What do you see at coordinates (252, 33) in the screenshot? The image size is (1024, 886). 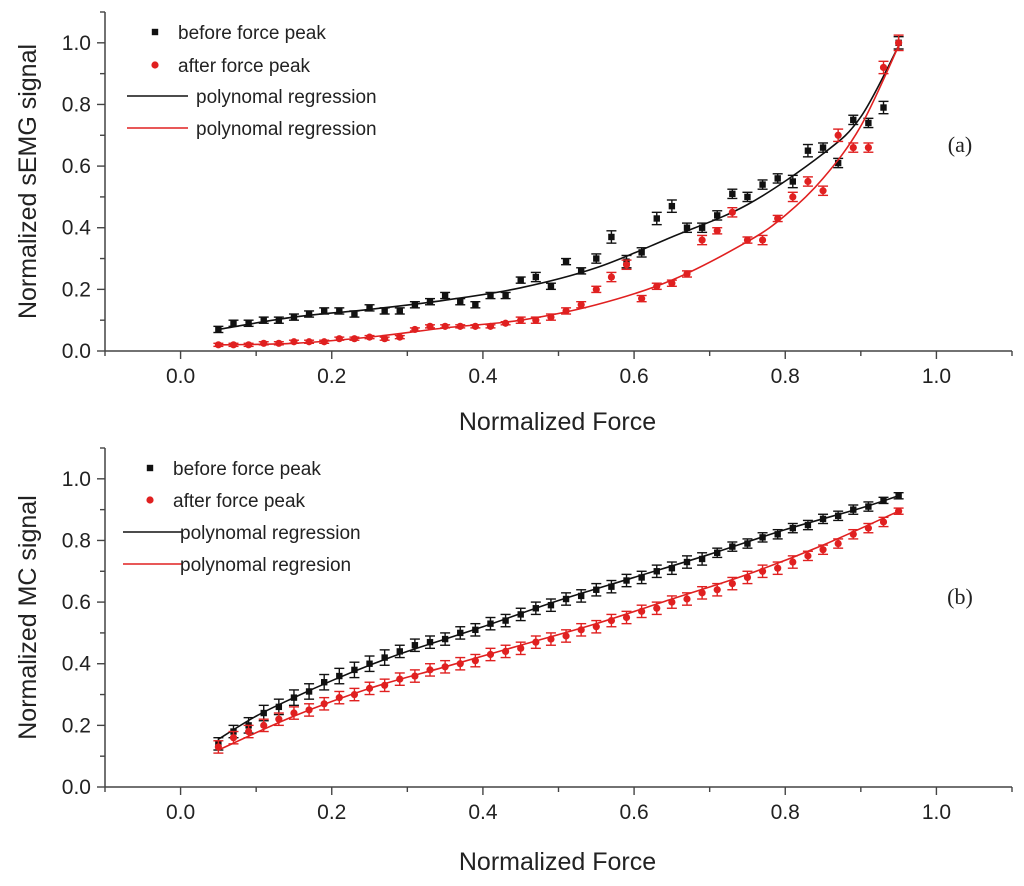 I see `legend-label: before force peak` at bounding box center [252, 33].